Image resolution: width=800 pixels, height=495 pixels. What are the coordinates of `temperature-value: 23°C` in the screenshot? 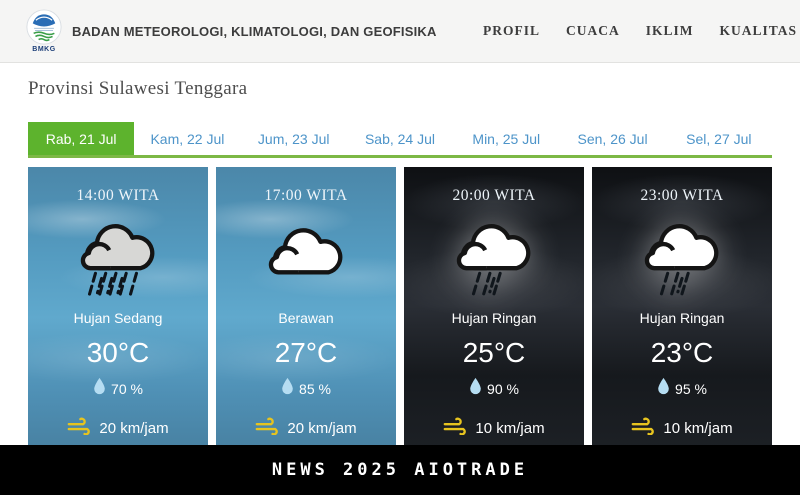 It's located at (682, 352).